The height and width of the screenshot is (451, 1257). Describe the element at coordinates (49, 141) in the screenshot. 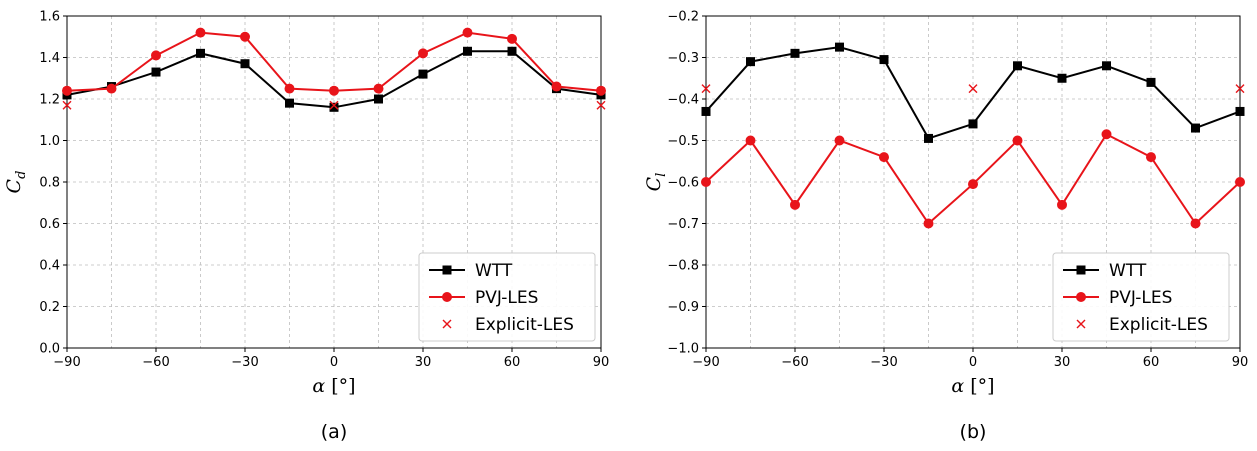

I see `y-tick-label: 1.0` at that location.